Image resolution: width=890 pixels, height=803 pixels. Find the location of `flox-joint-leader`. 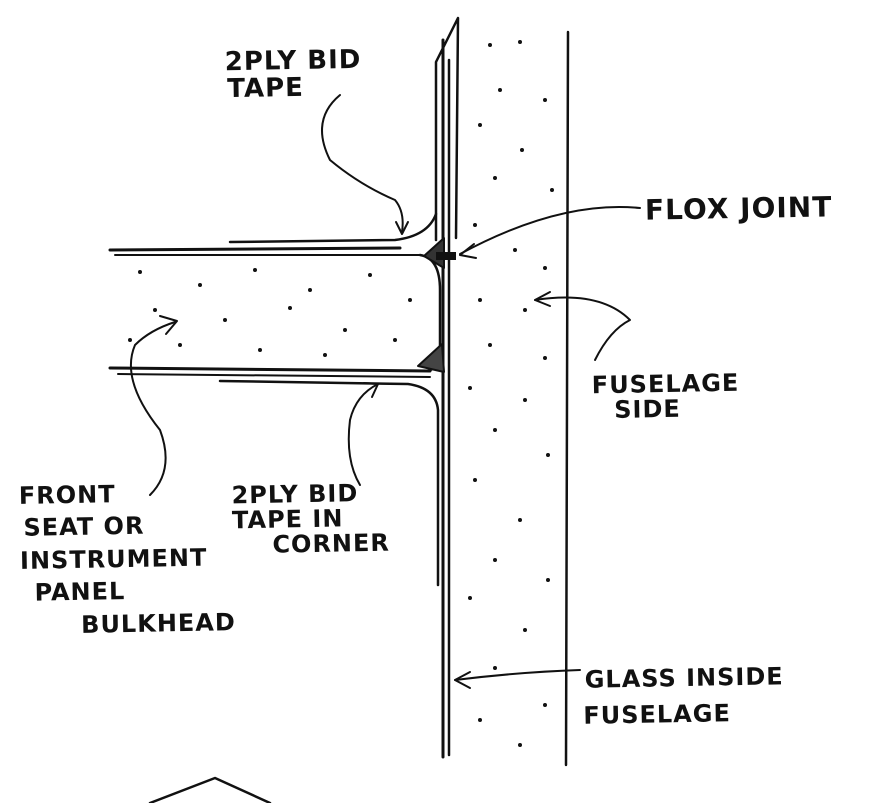

flox-joint-leader is located at coordinates (550, 230).